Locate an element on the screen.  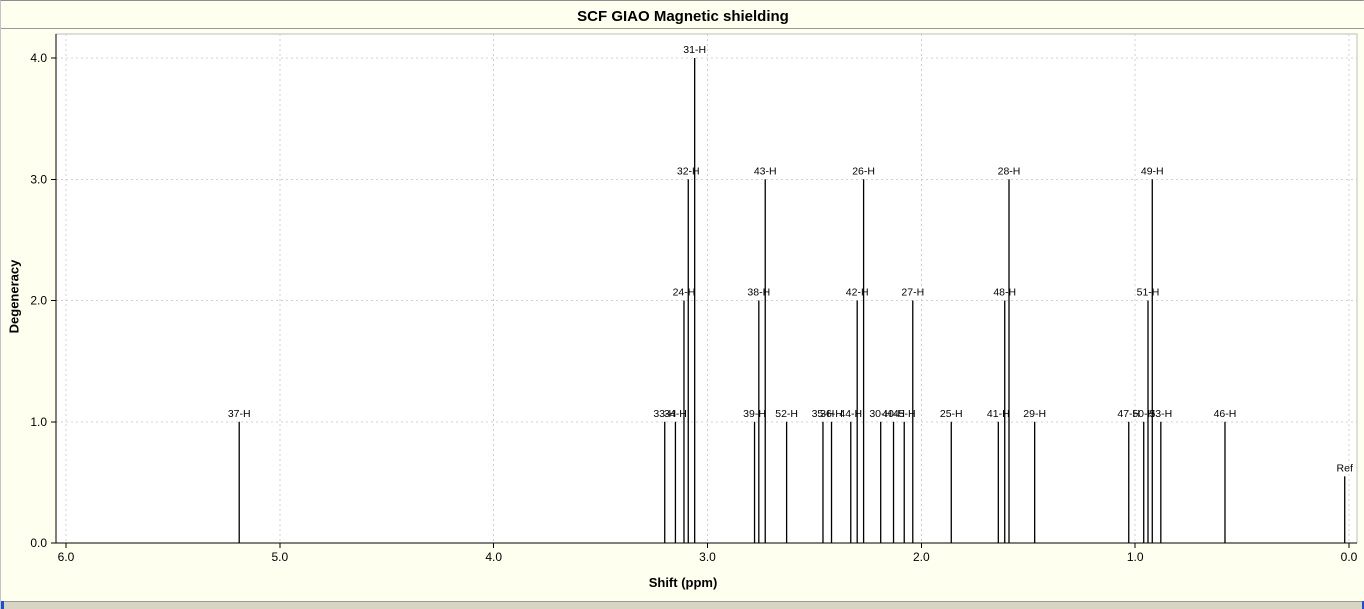
x-tick-label-5.0: 5.0 is located at coordinates (279, 557).